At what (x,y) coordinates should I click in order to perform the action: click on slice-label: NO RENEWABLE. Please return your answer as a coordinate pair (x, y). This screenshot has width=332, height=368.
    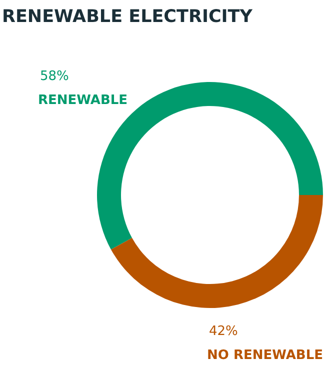
    Looking at the image, I should click on (265, 355).